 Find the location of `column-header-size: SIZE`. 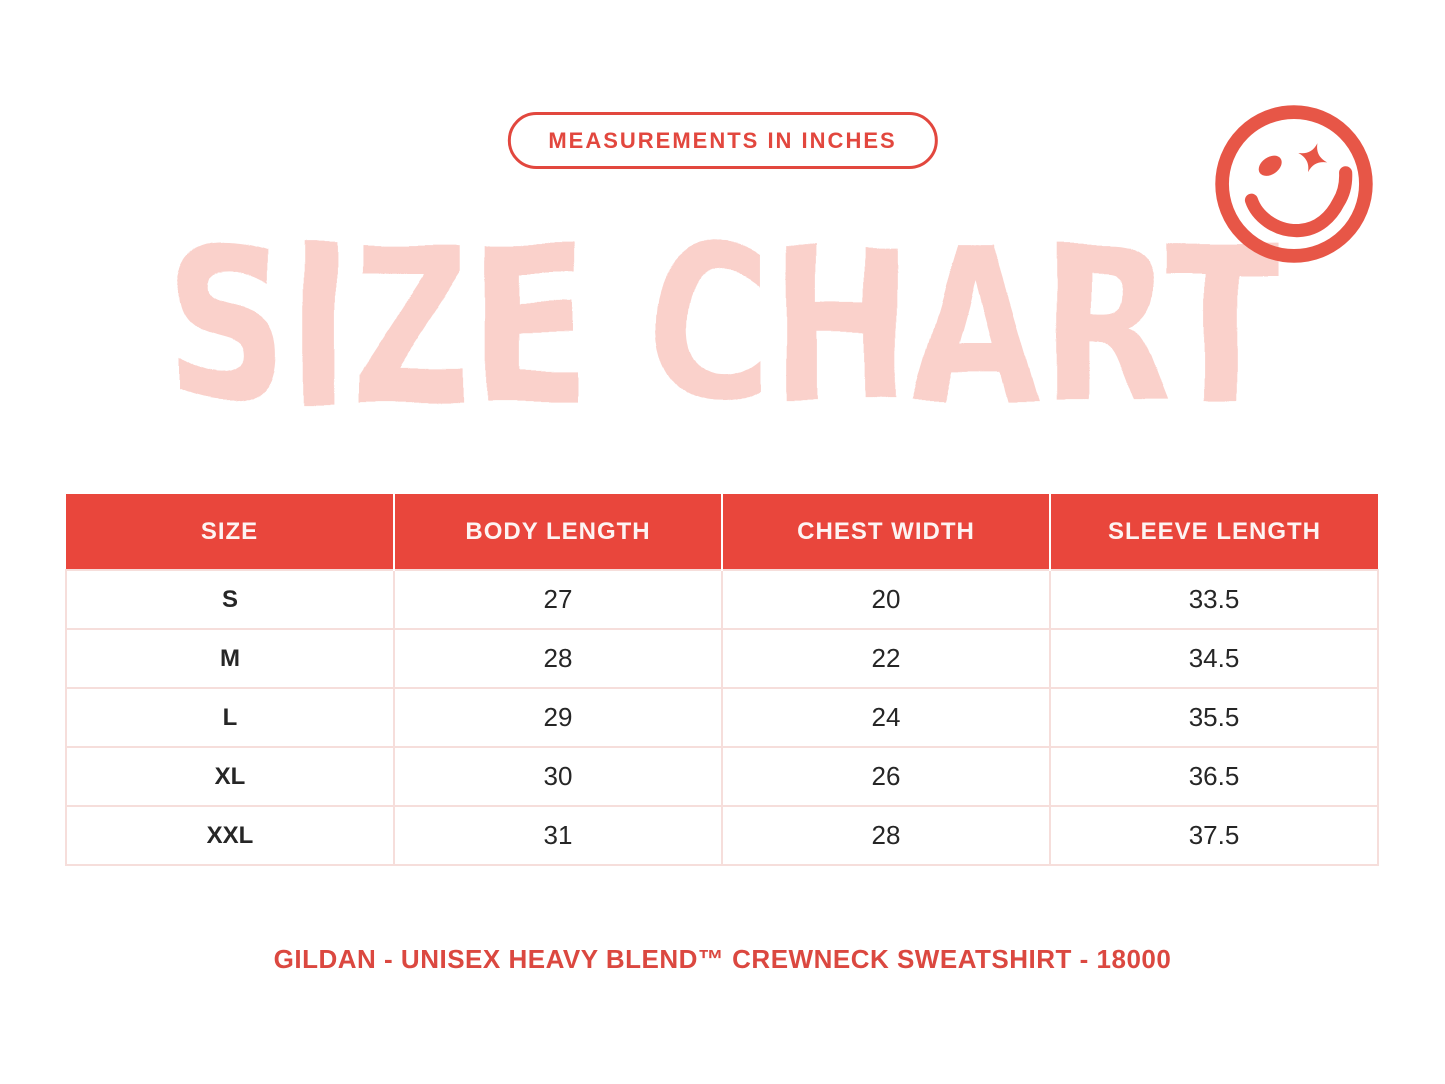

column-header-size: SIZE is located at coordinates (230, 532).